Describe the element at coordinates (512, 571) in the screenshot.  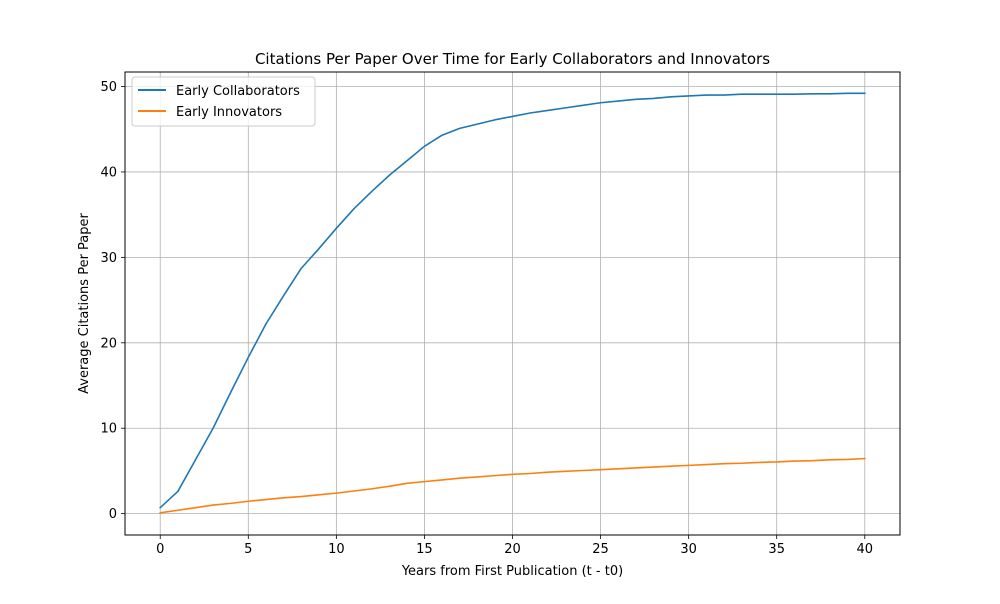
I see `x-axis-label: Years from First Publication (t - t0)` at that location.